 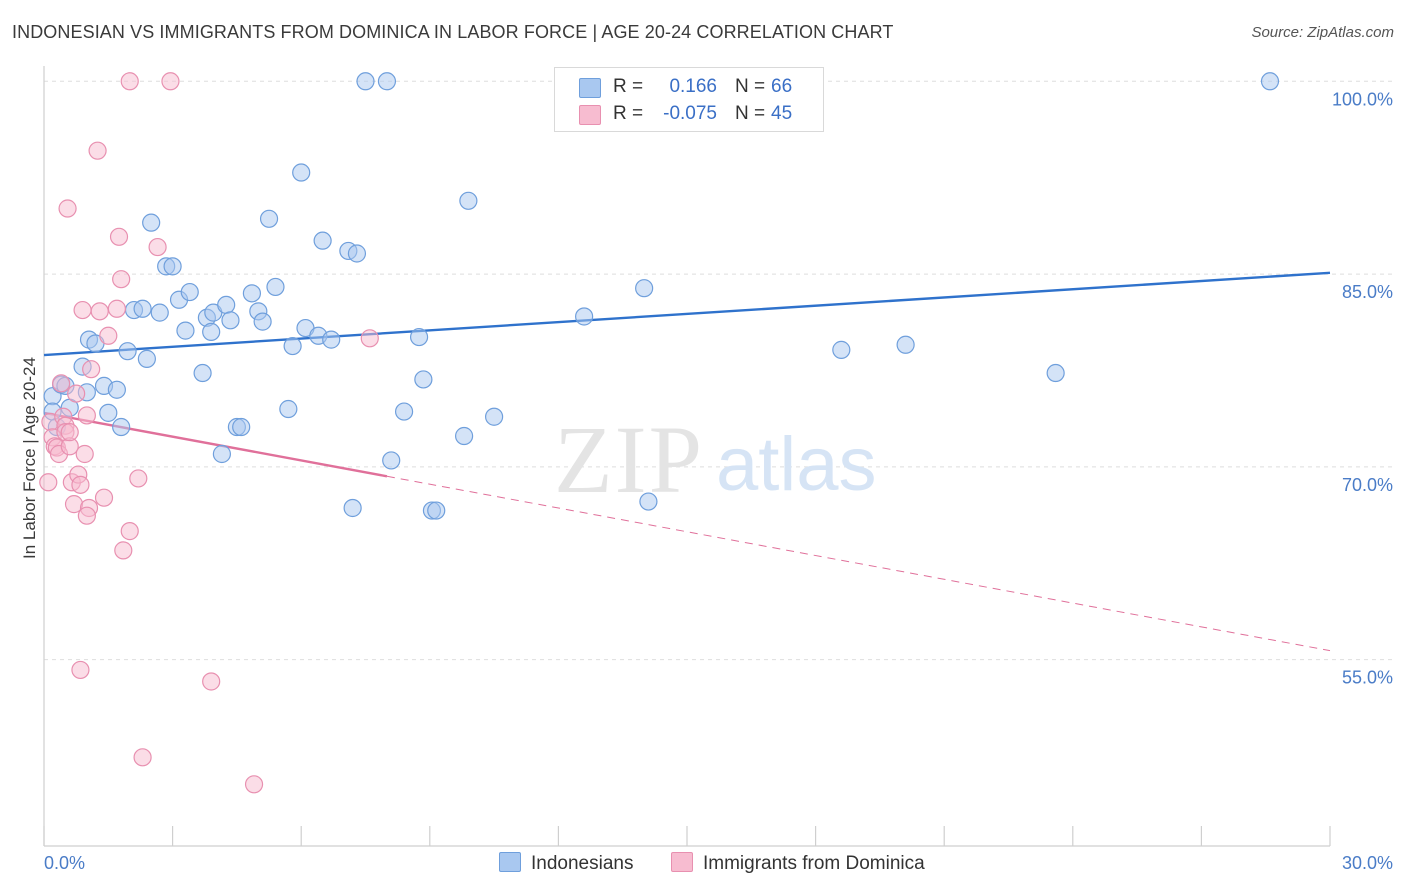 I want to click on r-value: -0.075, so click(x=690, y=113).